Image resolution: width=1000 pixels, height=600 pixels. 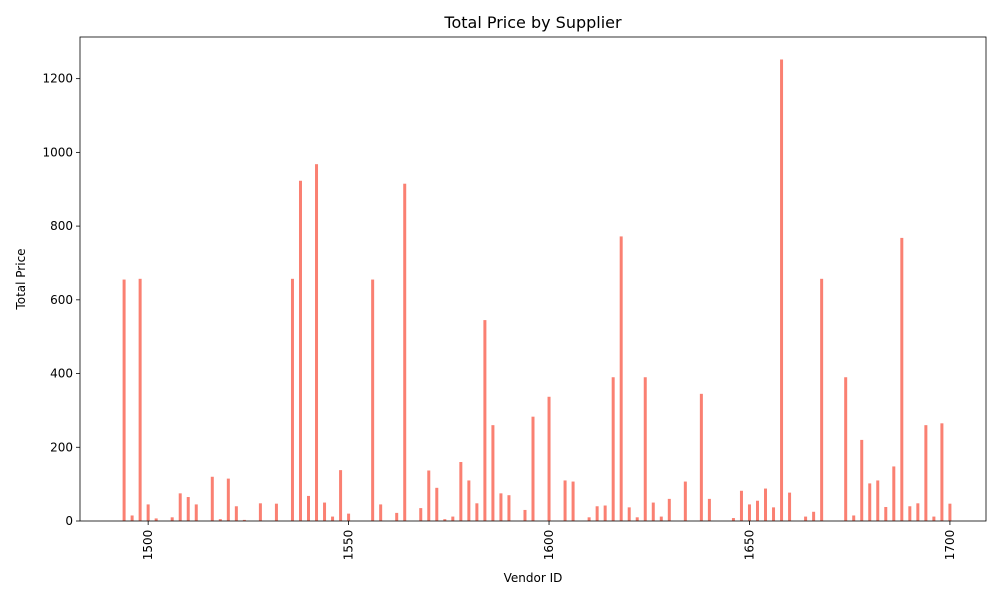 What do you see at coordinates (148, 545) in the screenshot?
I see `x-tick-label: 1500` at bounding box center [148, 545].